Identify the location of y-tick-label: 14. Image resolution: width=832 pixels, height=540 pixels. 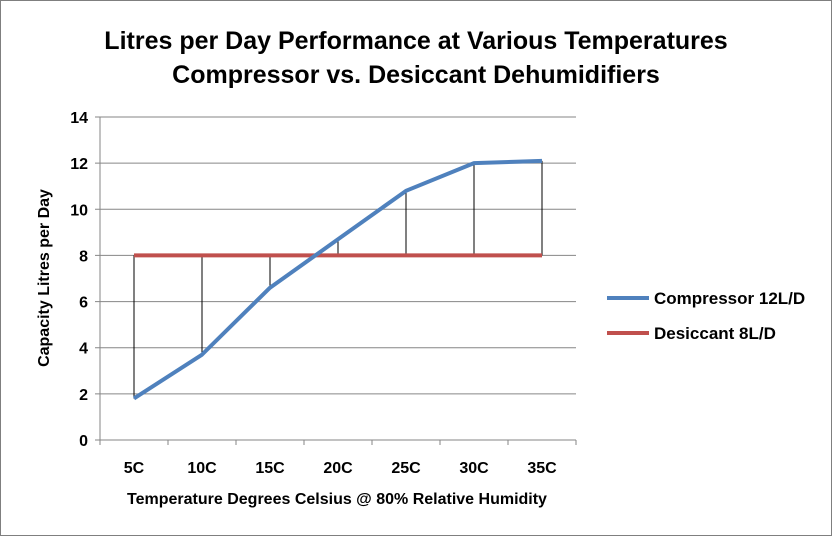
(79, 118).